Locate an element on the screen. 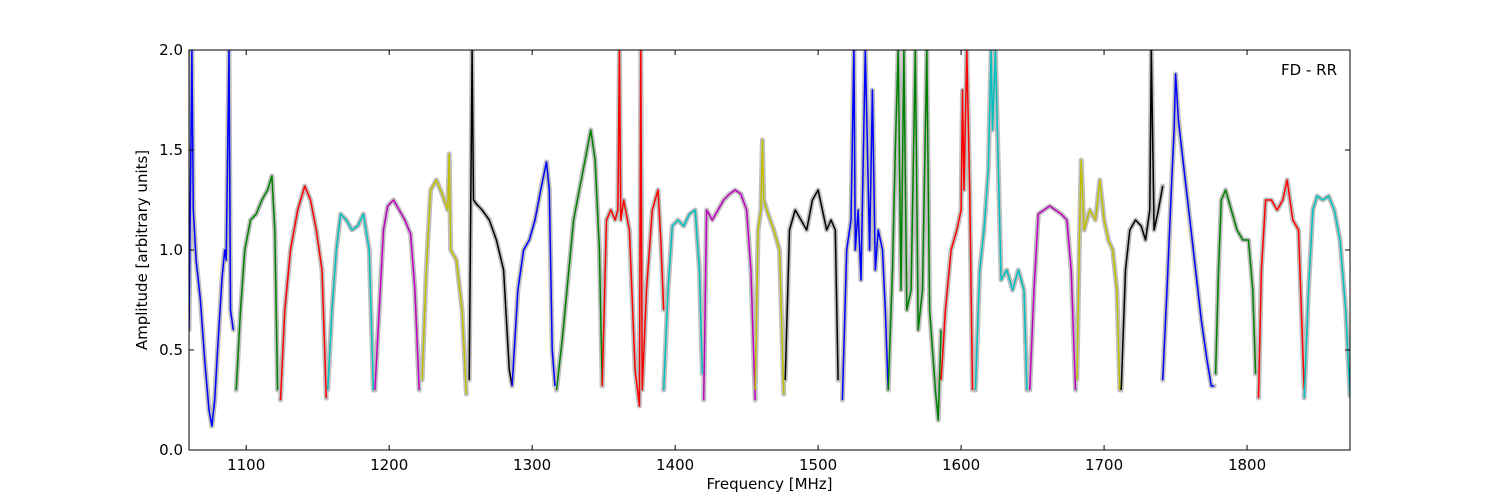 The width and height of the screenshot is (1500, 500). y-tick-label: 0.0 is located at coordinates (171, 450).